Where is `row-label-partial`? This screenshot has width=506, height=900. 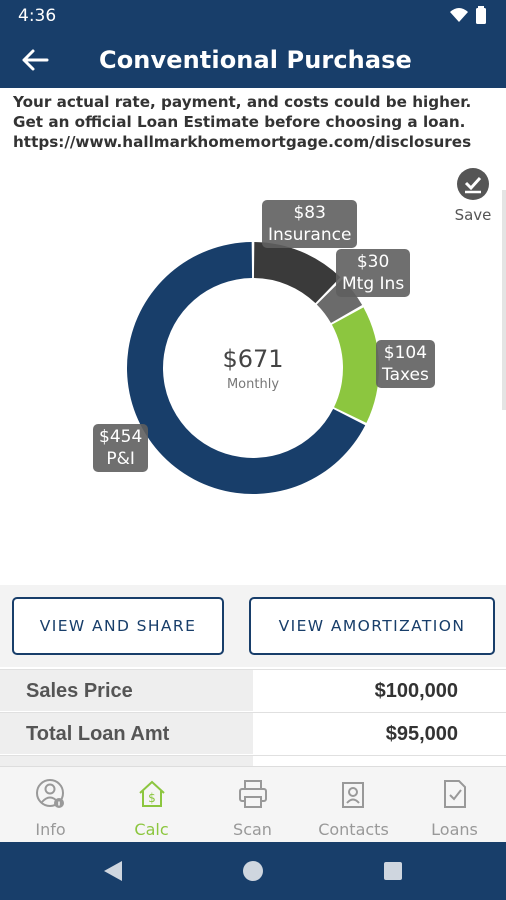
row-label-partial is located at coordinates (126, 761).